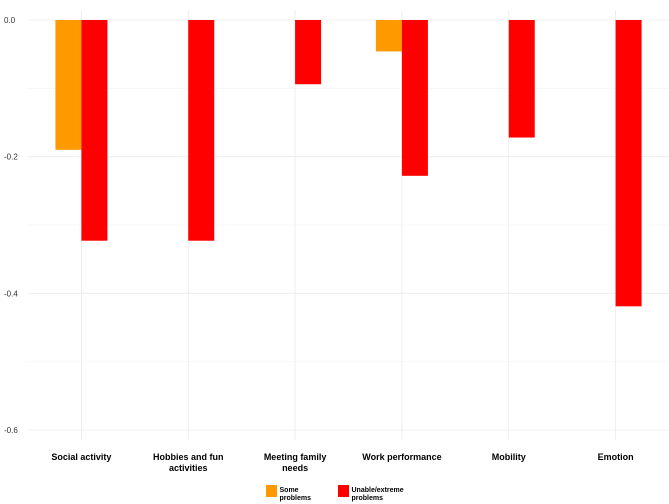 The image size is (669, 504). I want to click on legend-label-some-problems: Some problems, so click(295, 494).